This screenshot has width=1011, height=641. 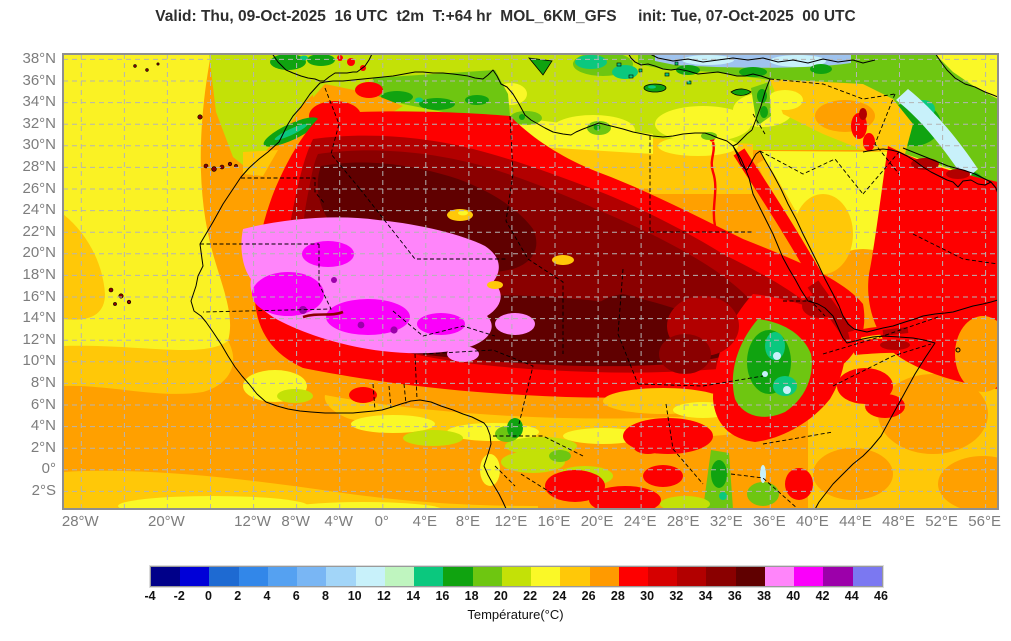 I want to click on lat-tick-label: 2°N, so click(x=43, y=447).